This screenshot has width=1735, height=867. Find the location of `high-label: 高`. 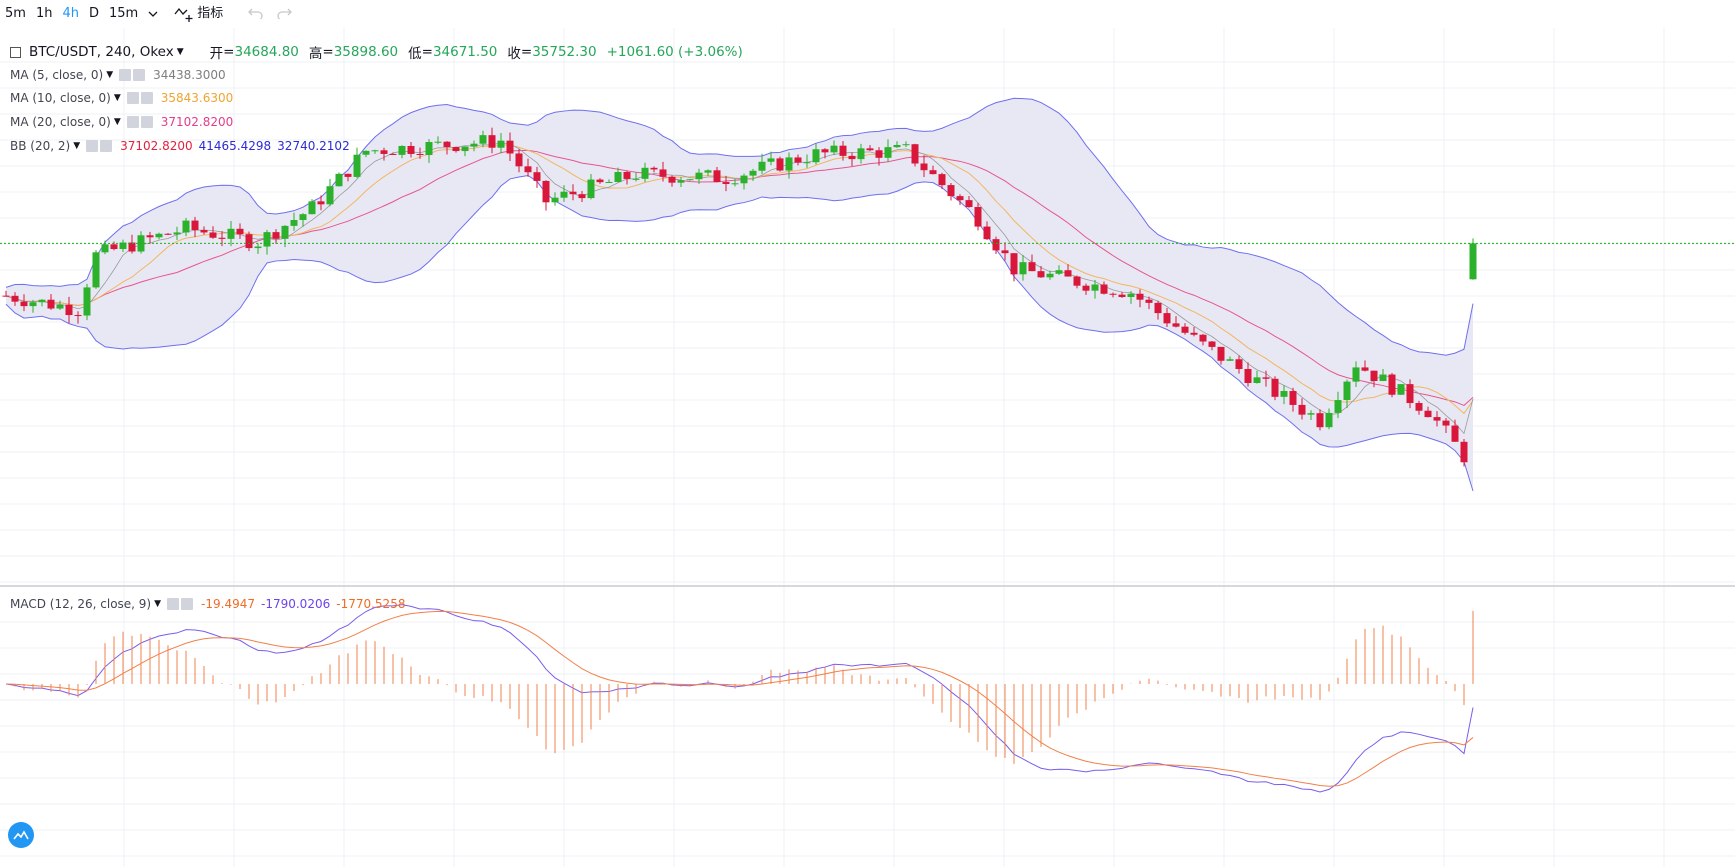

high-label: 高 is located at coordinates (315, 54).